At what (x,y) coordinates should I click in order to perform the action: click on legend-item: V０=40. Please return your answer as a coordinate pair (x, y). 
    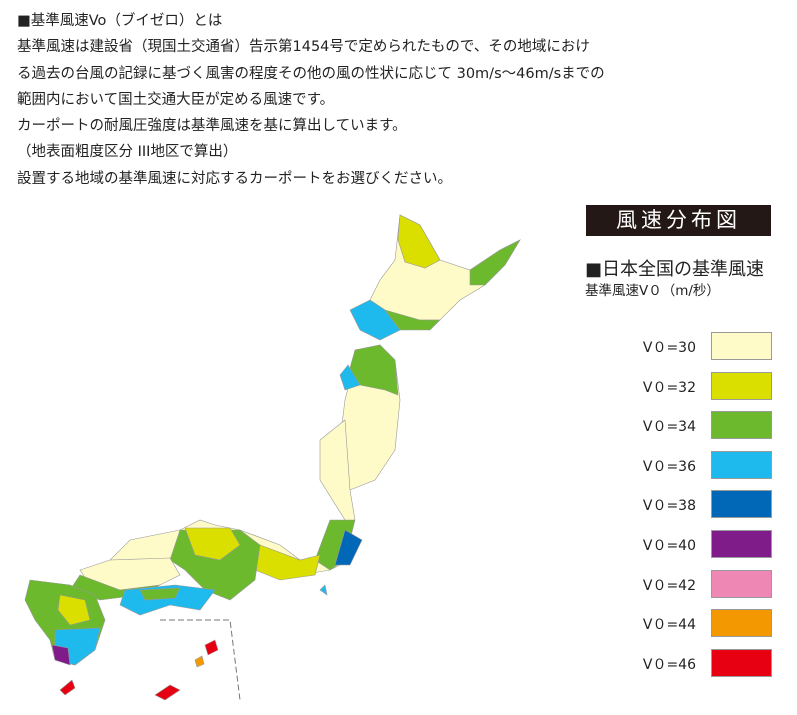
    Looking at the image, I should click on (686, 544).